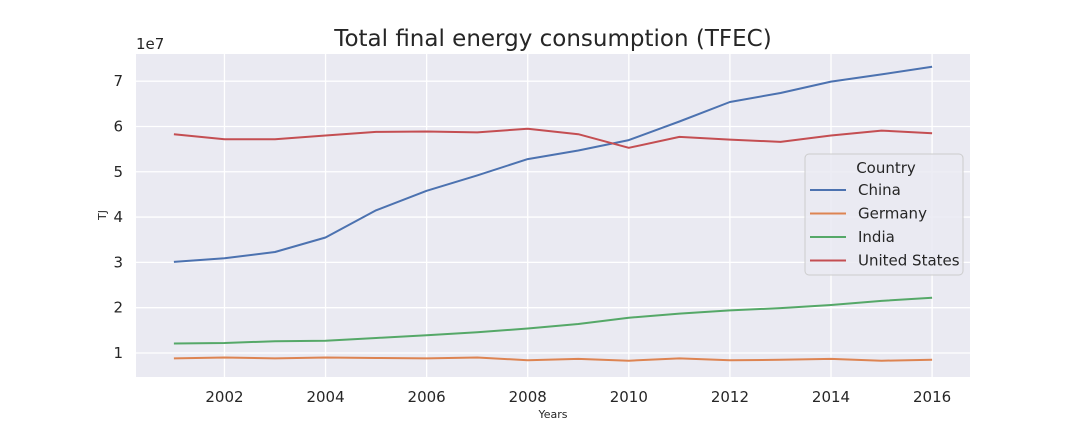 This screenshot has height=432, width=1080. I want to click on y-tick-label: 5, so click(118, 172).